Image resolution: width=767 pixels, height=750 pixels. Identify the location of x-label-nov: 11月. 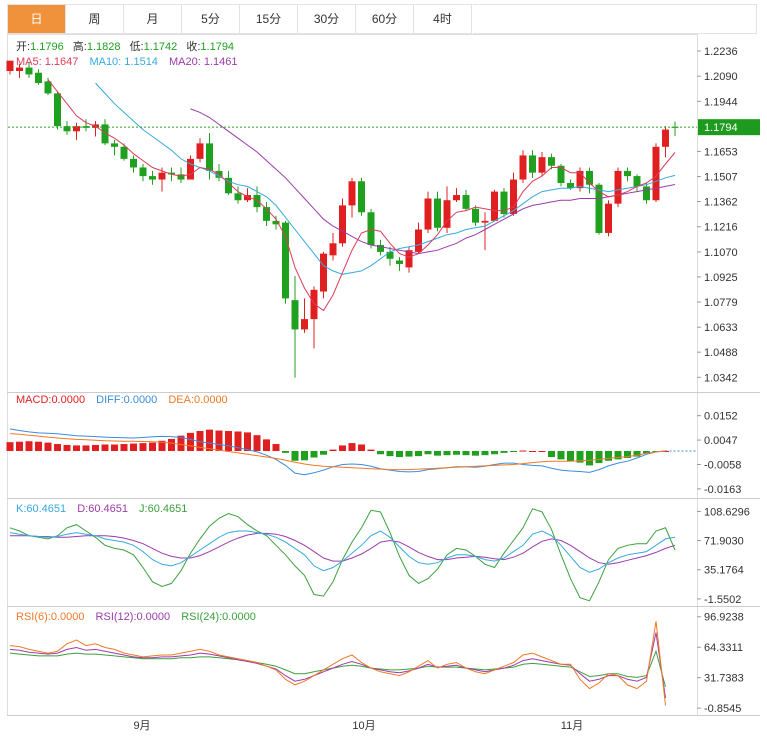
(572, 726).